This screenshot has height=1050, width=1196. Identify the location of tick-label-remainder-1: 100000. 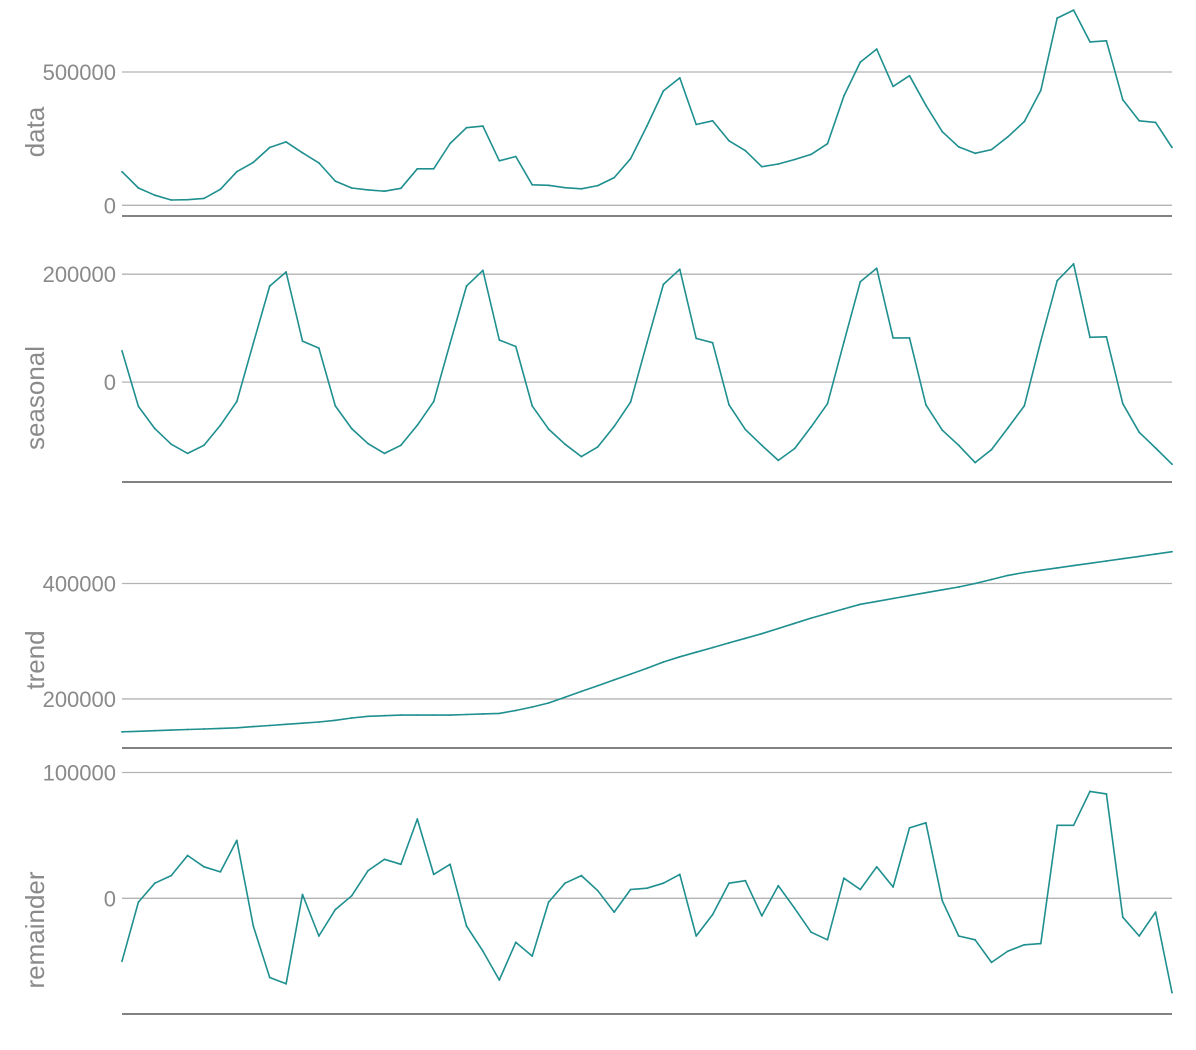
(79, 773).